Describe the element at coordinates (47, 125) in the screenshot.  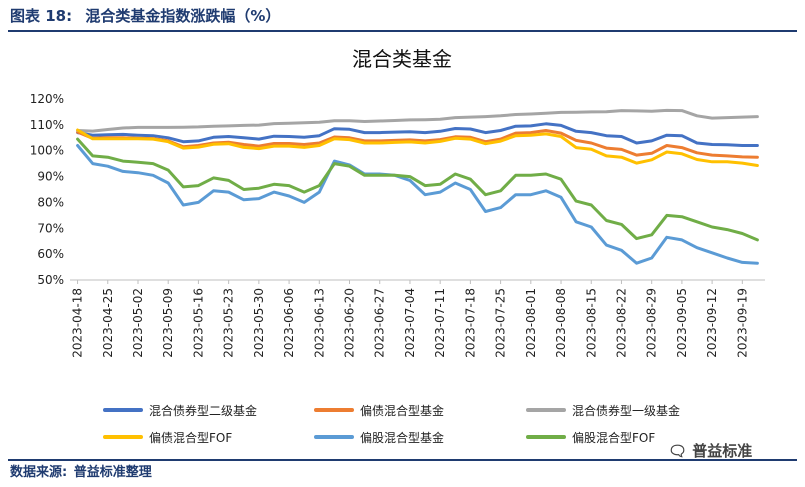
I see `y-tick-label: 110%` at that location.